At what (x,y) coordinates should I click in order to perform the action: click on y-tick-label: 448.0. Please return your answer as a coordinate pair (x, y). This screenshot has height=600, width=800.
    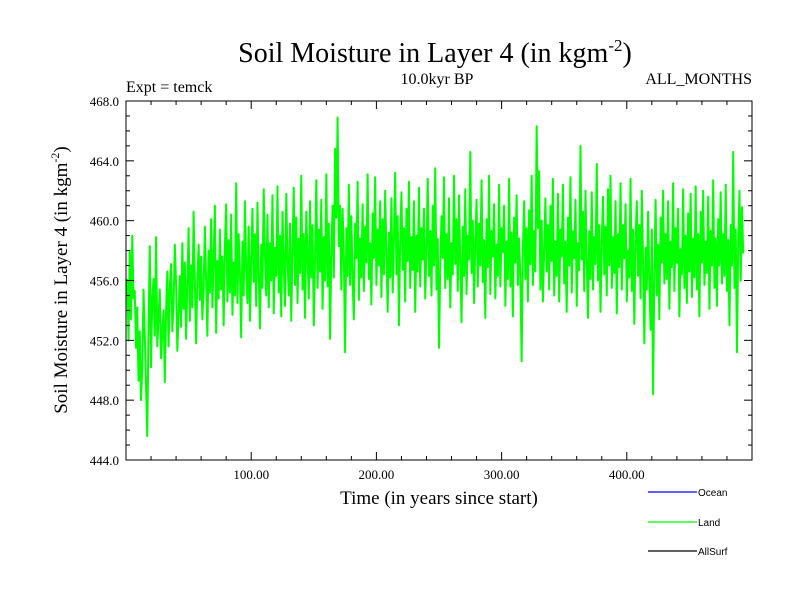
    Looking at the image, I should click on (104, 400).